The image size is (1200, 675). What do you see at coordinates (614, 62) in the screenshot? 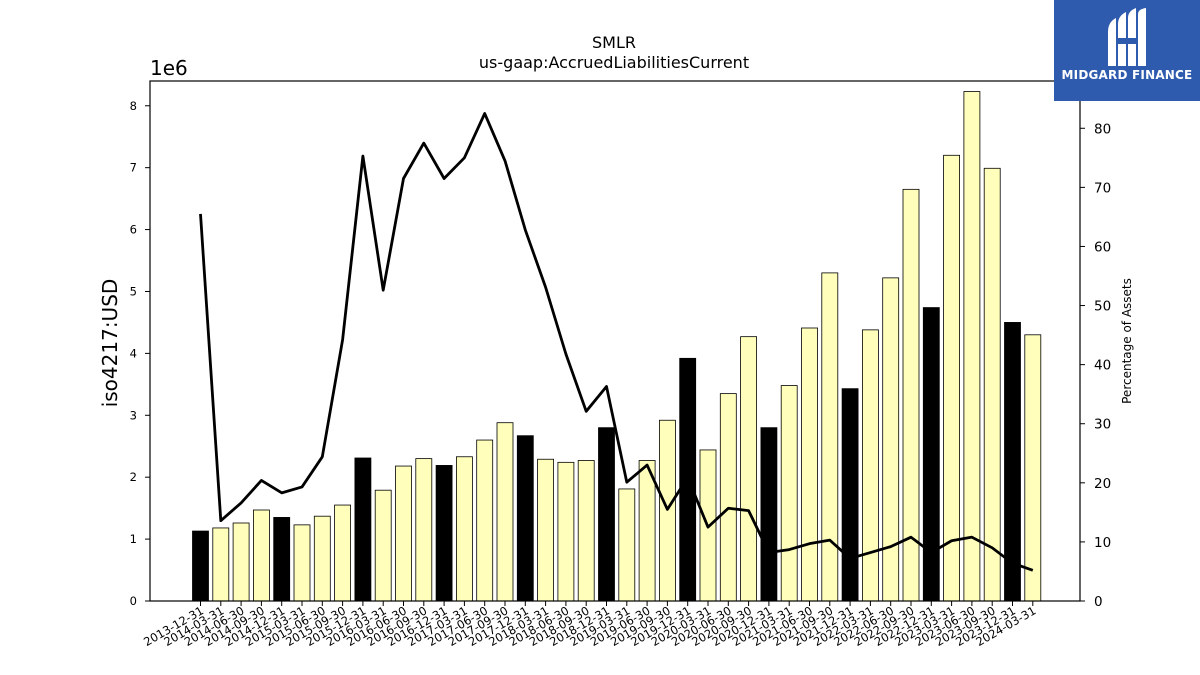
I see `chart-subtitle: us-gaap:AccruedLiabilitiesCurrent` at bounding box center [614, 62].